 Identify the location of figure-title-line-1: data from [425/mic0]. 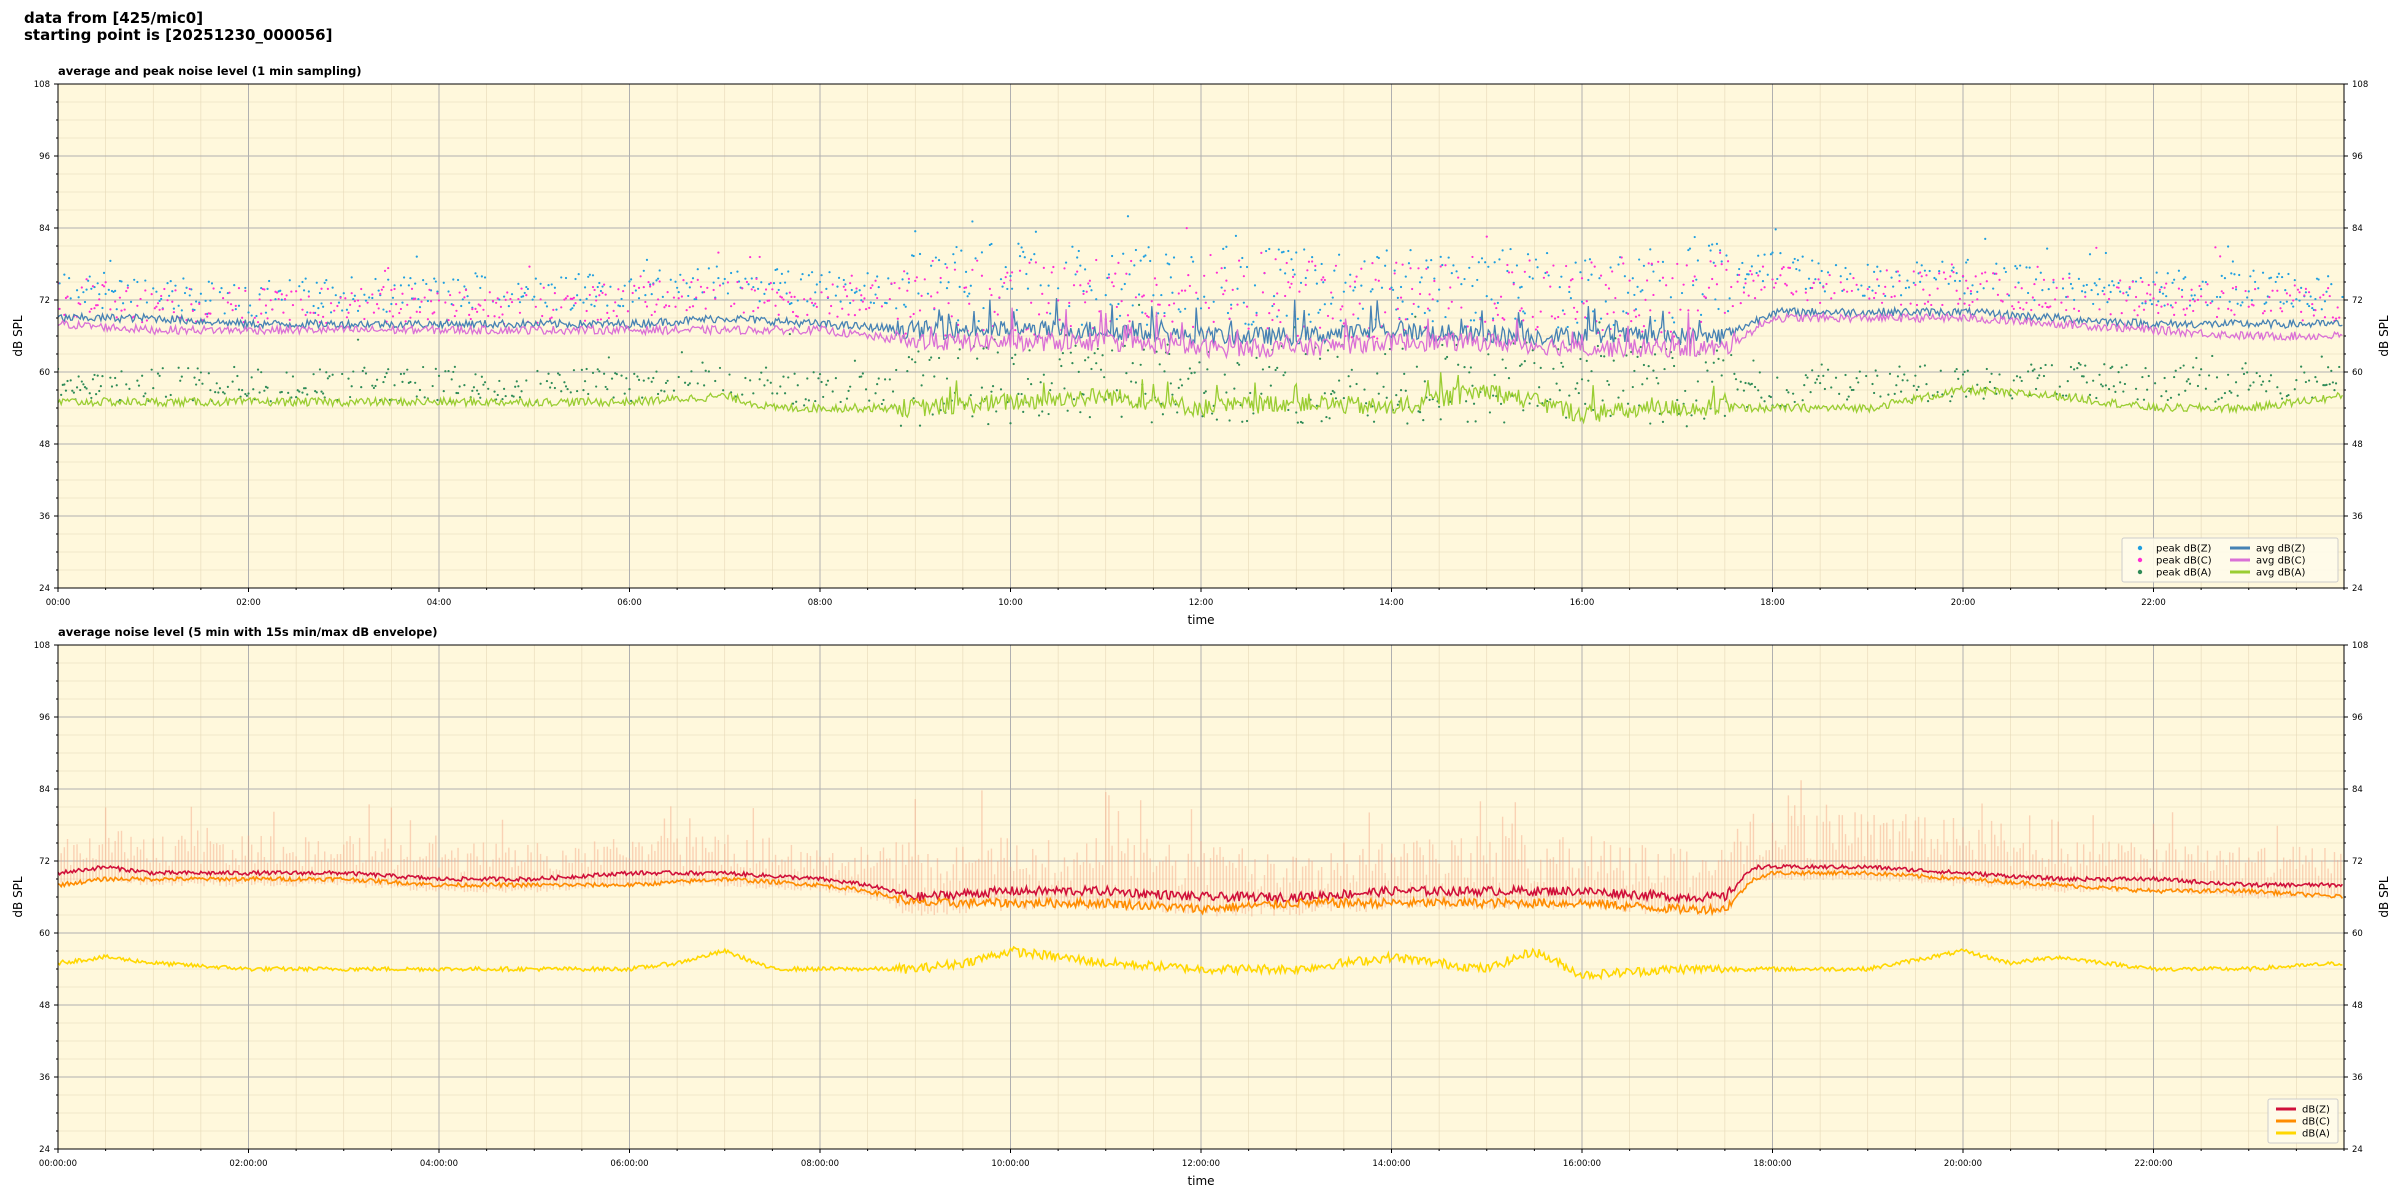
(114, 18).